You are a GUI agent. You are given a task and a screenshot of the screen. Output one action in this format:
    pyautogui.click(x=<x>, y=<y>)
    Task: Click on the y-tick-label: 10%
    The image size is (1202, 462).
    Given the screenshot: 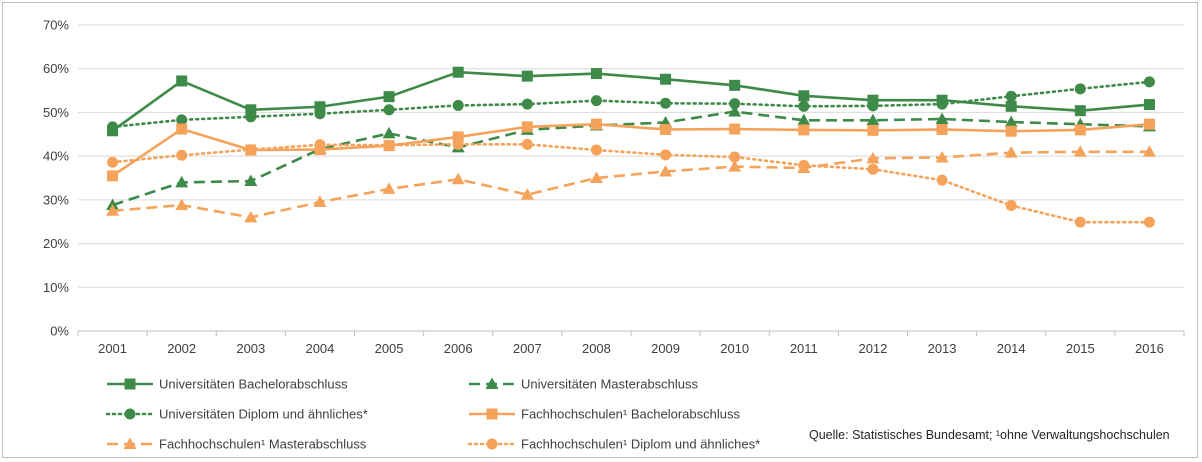 What is the action you would take?
    pyautogui.click(x=56, y=287)
    